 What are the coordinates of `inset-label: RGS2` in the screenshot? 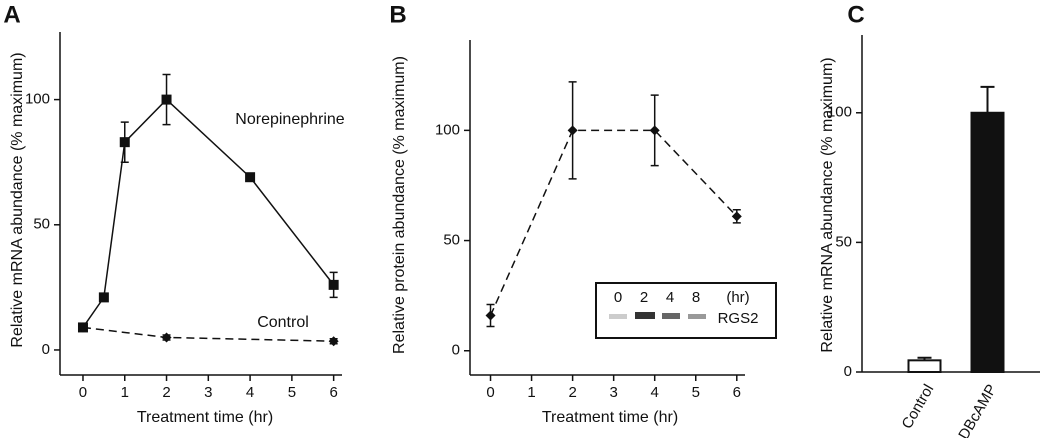 It's located at (738, 318).